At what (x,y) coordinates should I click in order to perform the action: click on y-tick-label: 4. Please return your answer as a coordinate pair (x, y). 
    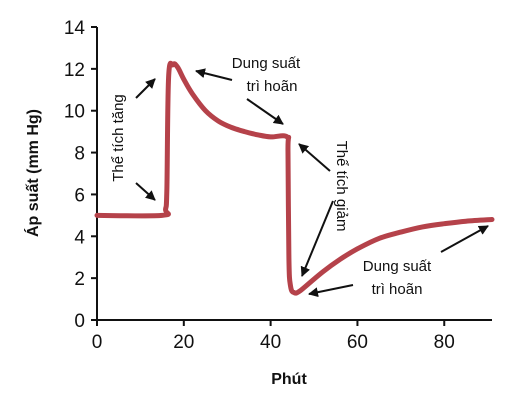
    Looking at the image, I should click on (79, 237).